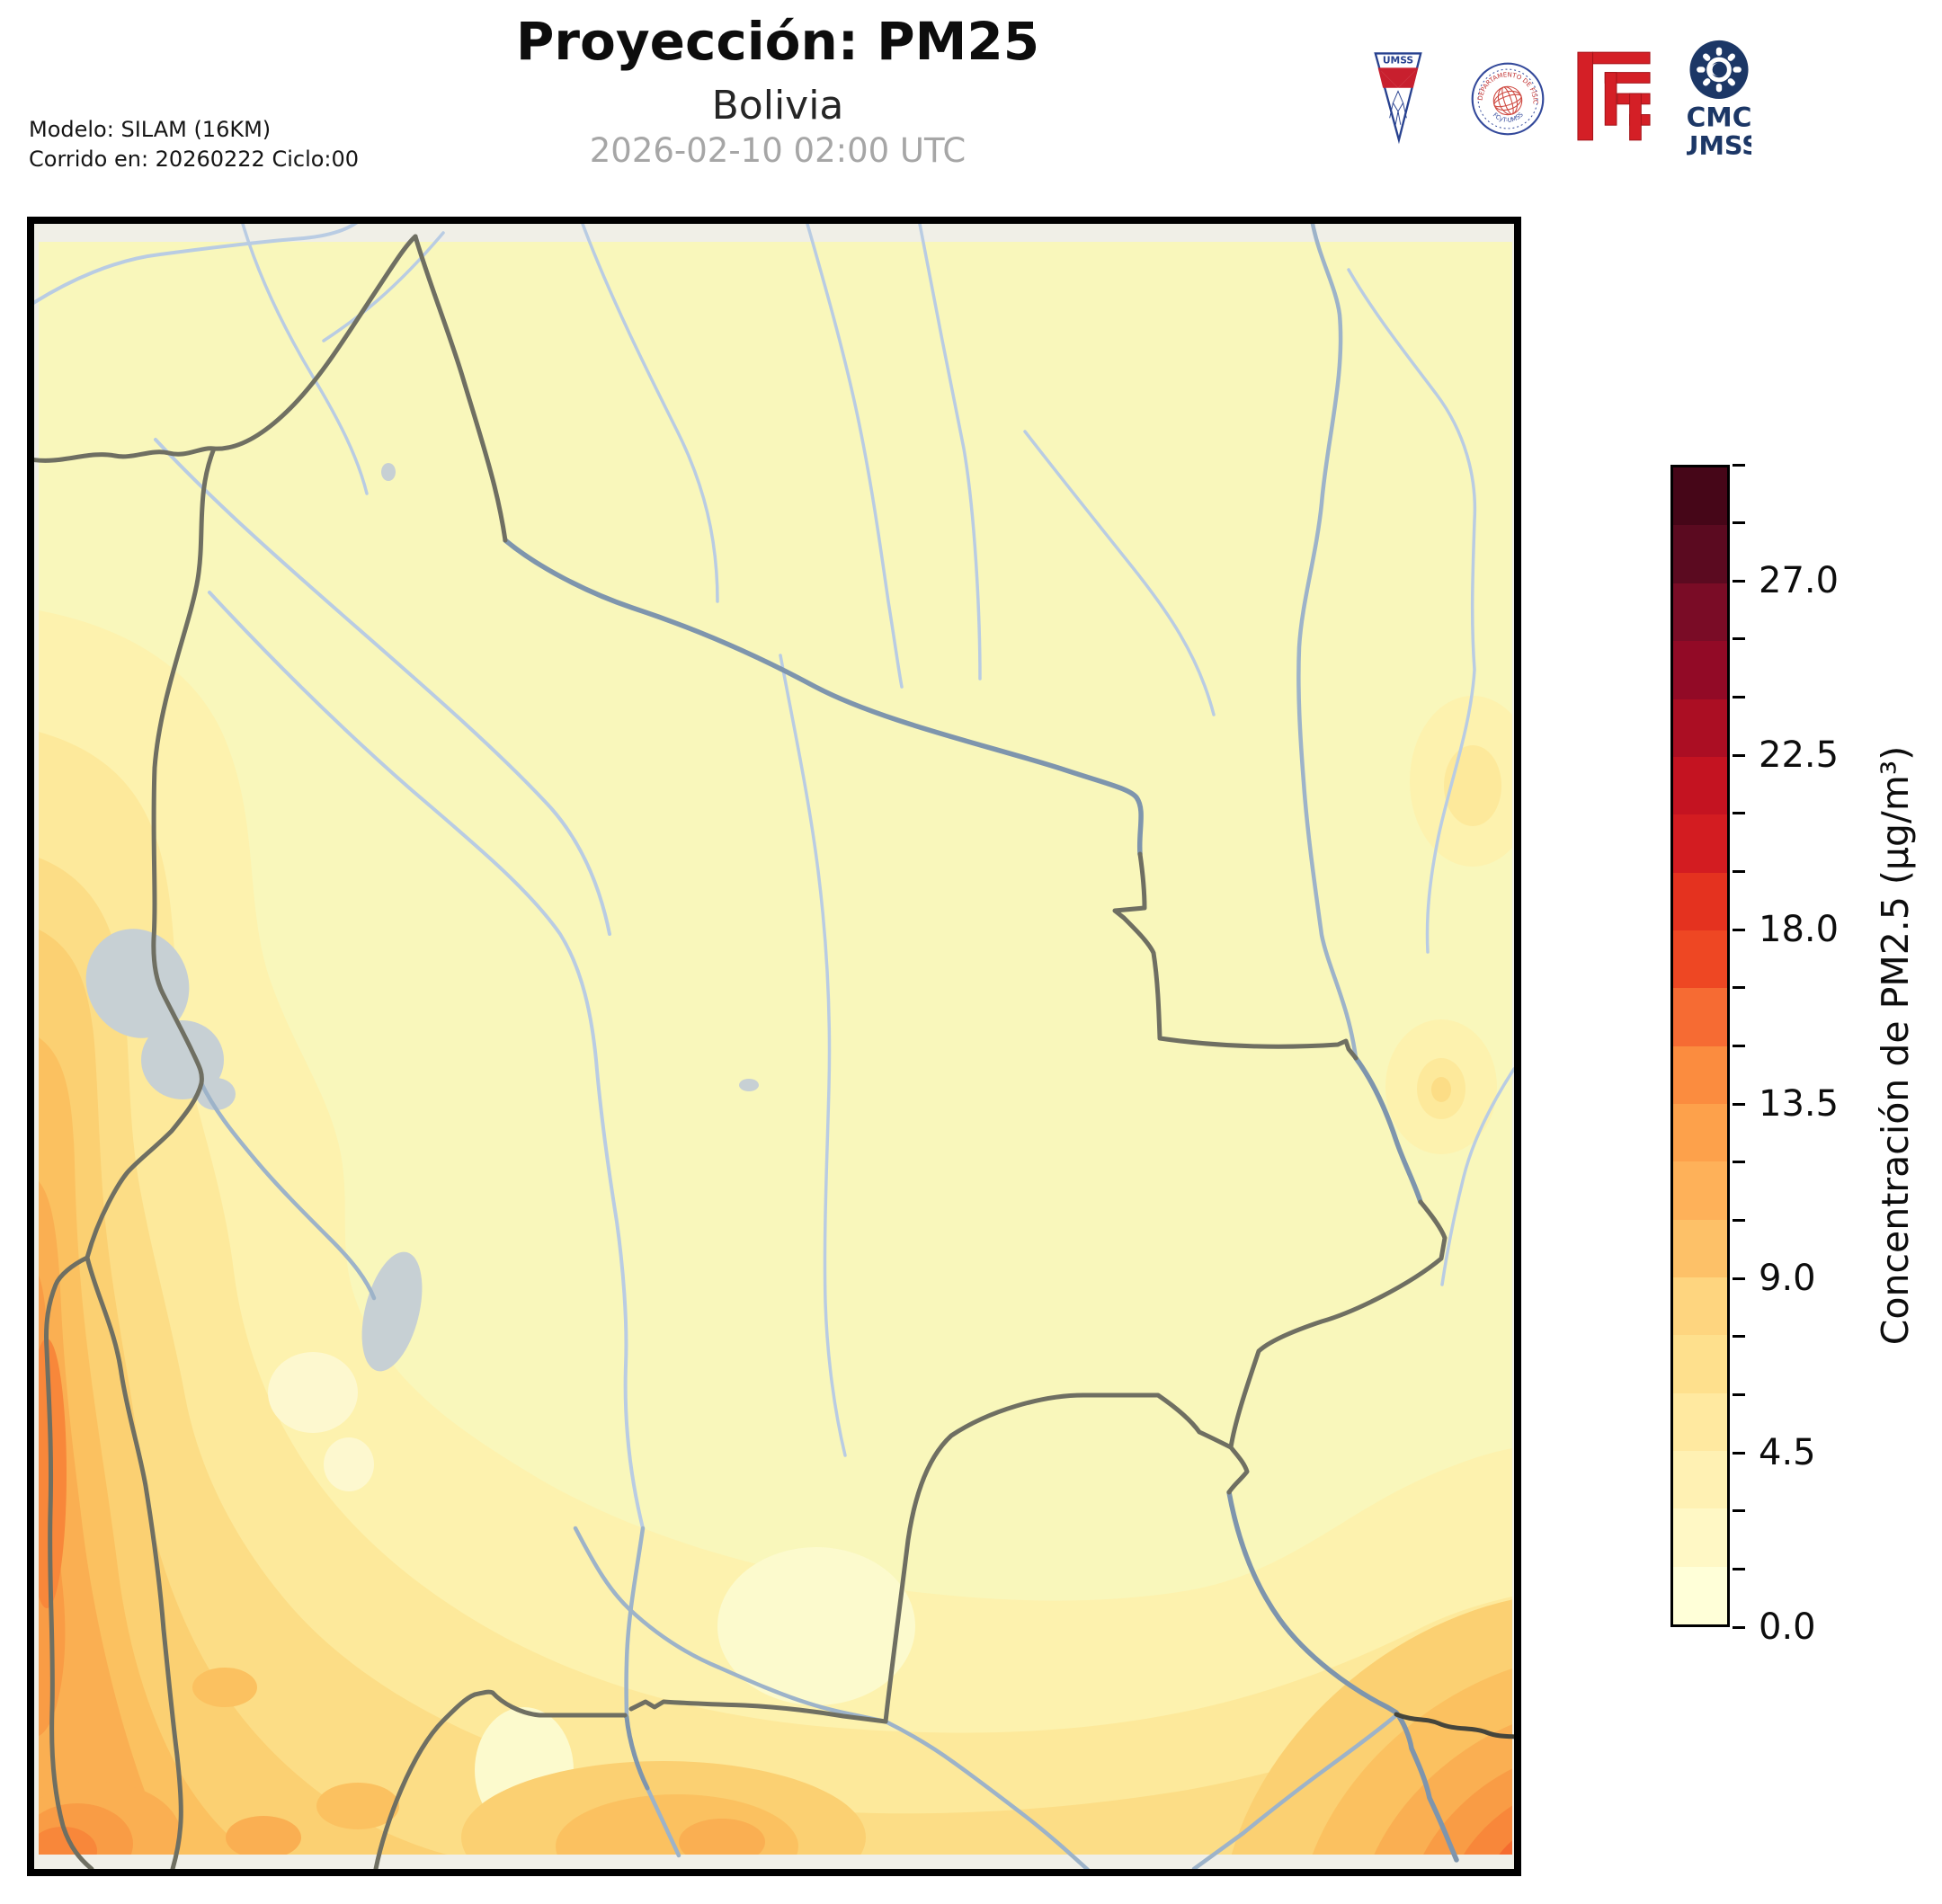  Describe the element at coordinates (1719, 117) in the screenshot. I see `cmc-text-line1: CMC` at that location.